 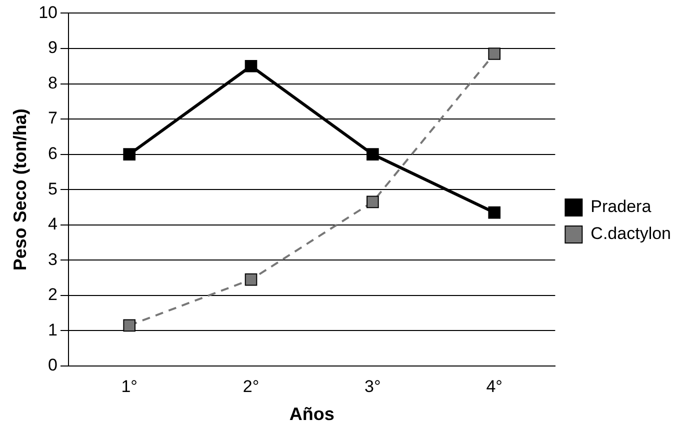 I want to click on x-tick-label: 4°, so click(x=494, y=386).